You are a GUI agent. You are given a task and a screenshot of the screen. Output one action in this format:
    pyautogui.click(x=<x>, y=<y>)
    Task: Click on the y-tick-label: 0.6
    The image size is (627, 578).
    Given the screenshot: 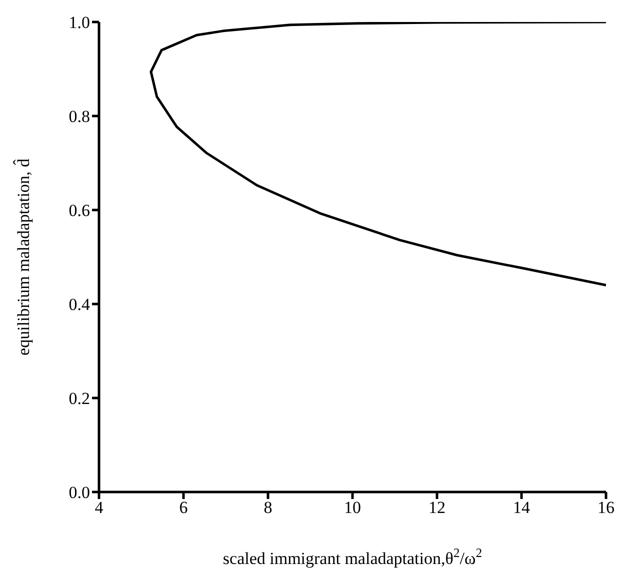 What is the action you would take?
    pyautogui.click(x=79, y=210)
    